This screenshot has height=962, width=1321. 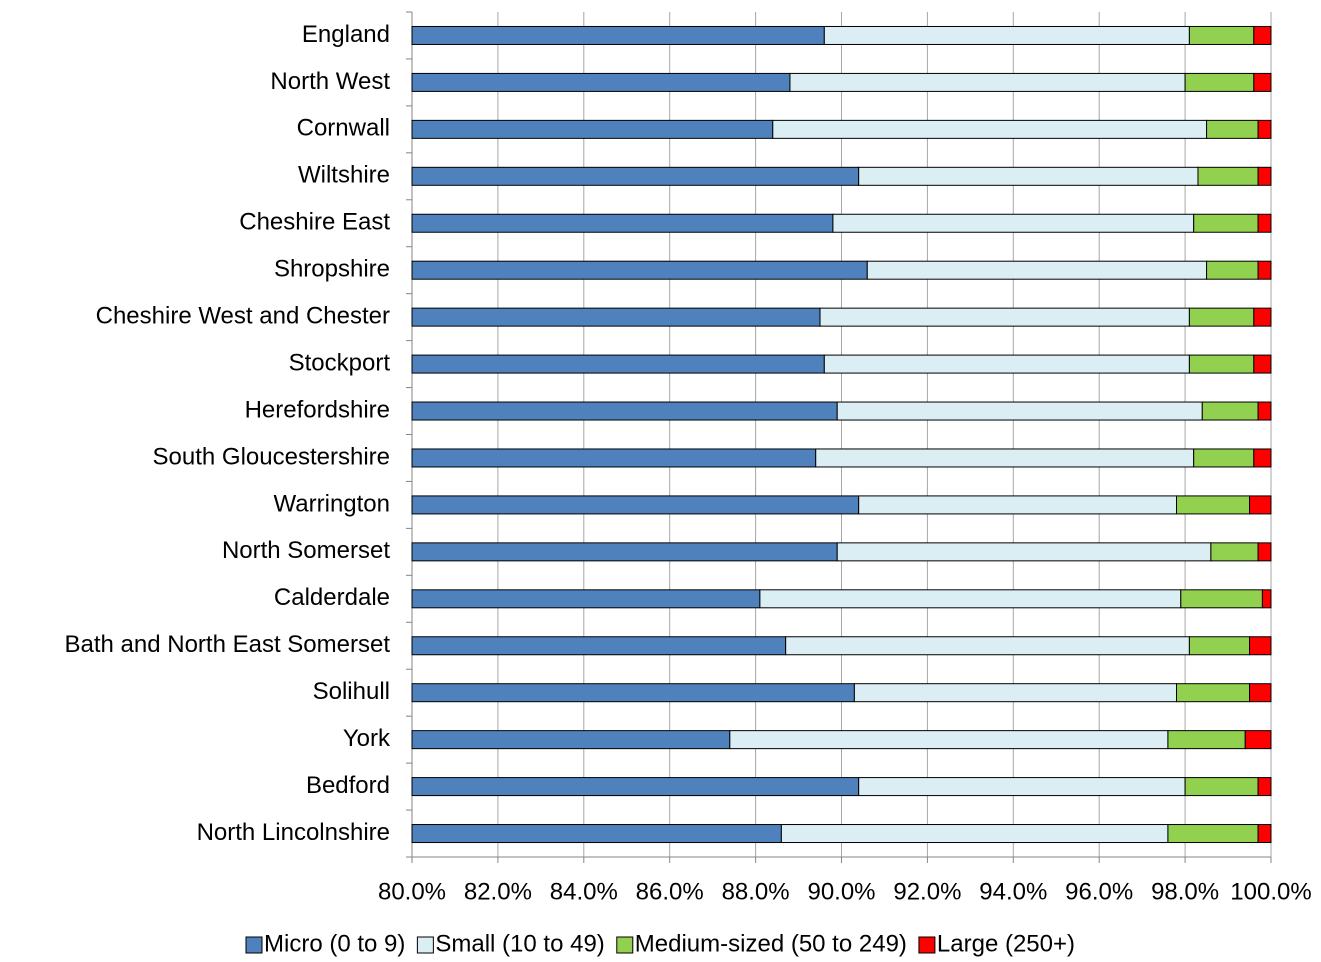 What do you see at coordinates (756, 891) in the screenshot?
I see `x-tick-label: 88.0%` at bounding box center [756, 891].